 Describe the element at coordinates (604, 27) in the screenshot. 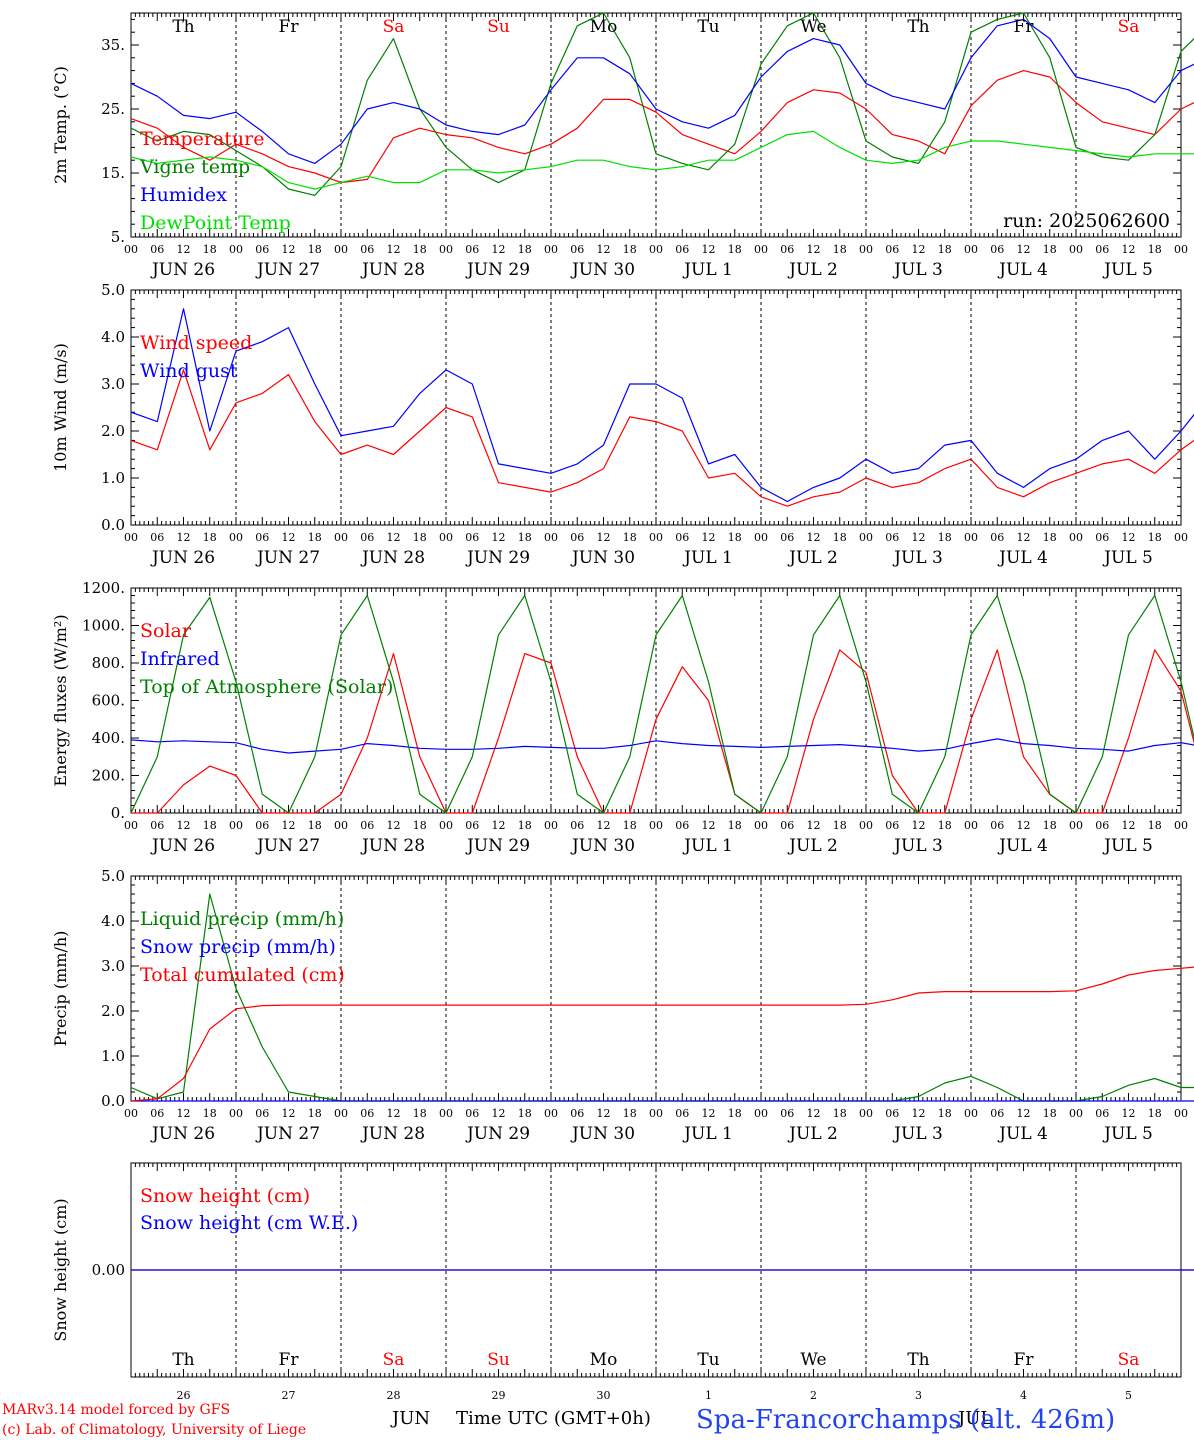

I see `day-of-week-label: Mo` at that location.